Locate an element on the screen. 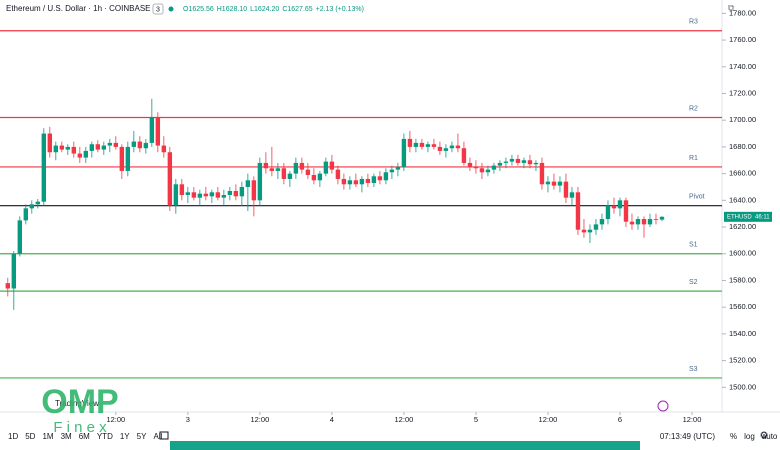  axis-option: % is located at coordinates (733, 436).